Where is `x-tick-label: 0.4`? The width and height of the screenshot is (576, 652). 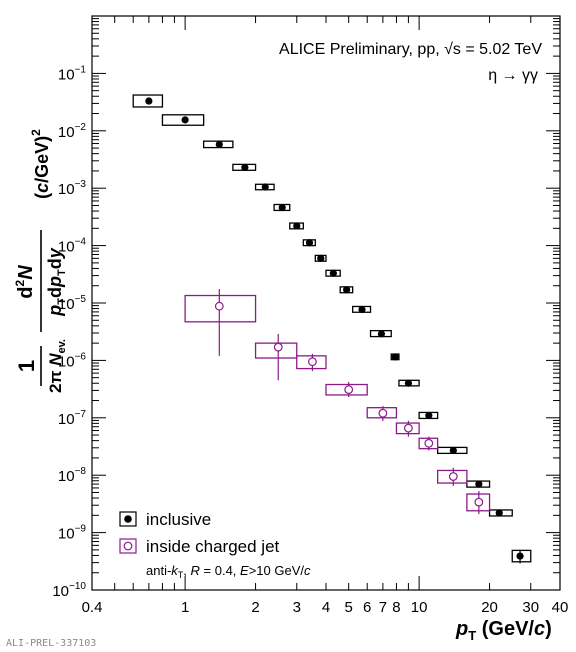
x-tick-label: 0.4 is located at coordinates (92, 607).